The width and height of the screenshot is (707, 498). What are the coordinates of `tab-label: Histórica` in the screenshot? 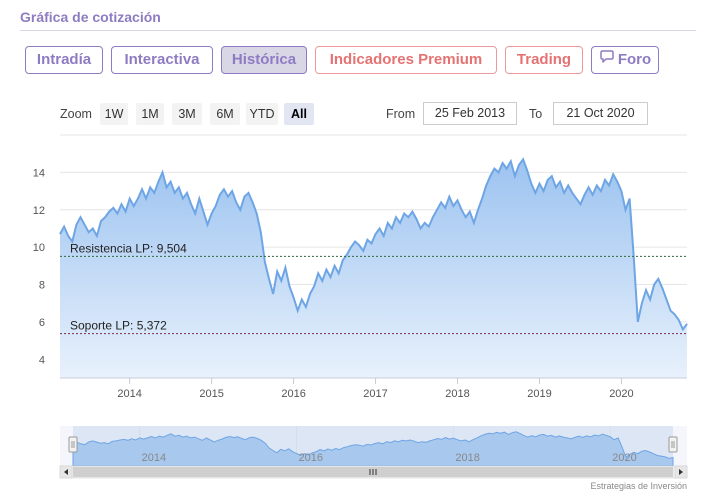 It's located at (264, 59).